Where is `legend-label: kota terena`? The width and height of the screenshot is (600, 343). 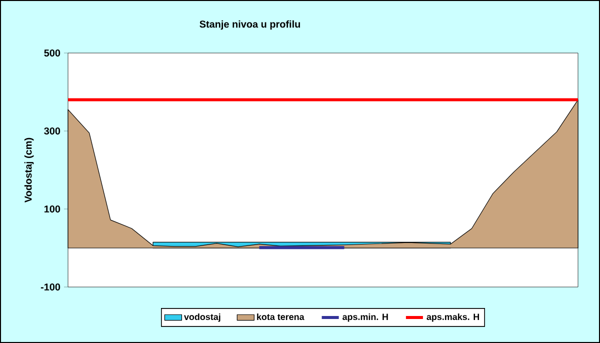
legend-label: kota terena is located at coordinates (280, 316).